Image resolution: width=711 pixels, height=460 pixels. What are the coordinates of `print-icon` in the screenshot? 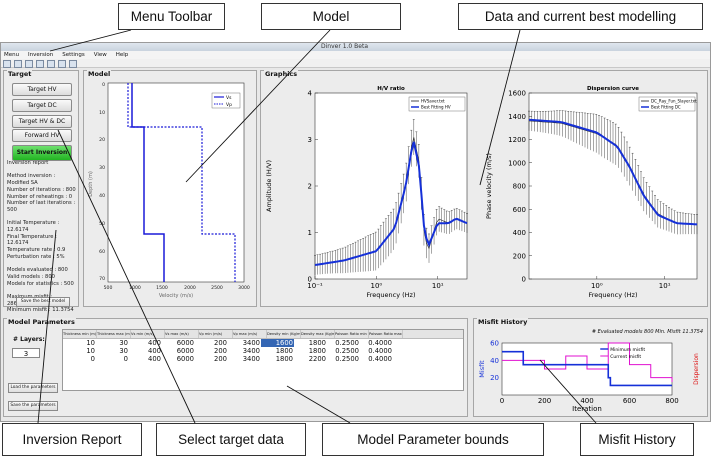 It's located at (73, 64).